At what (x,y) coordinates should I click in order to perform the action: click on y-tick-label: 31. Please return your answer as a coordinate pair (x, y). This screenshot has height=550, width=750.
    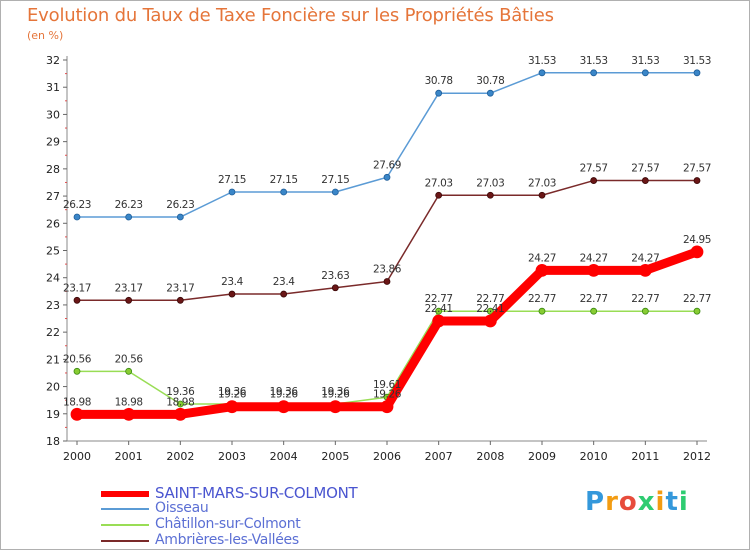
    Looking at the image, I should click on (53, 87).